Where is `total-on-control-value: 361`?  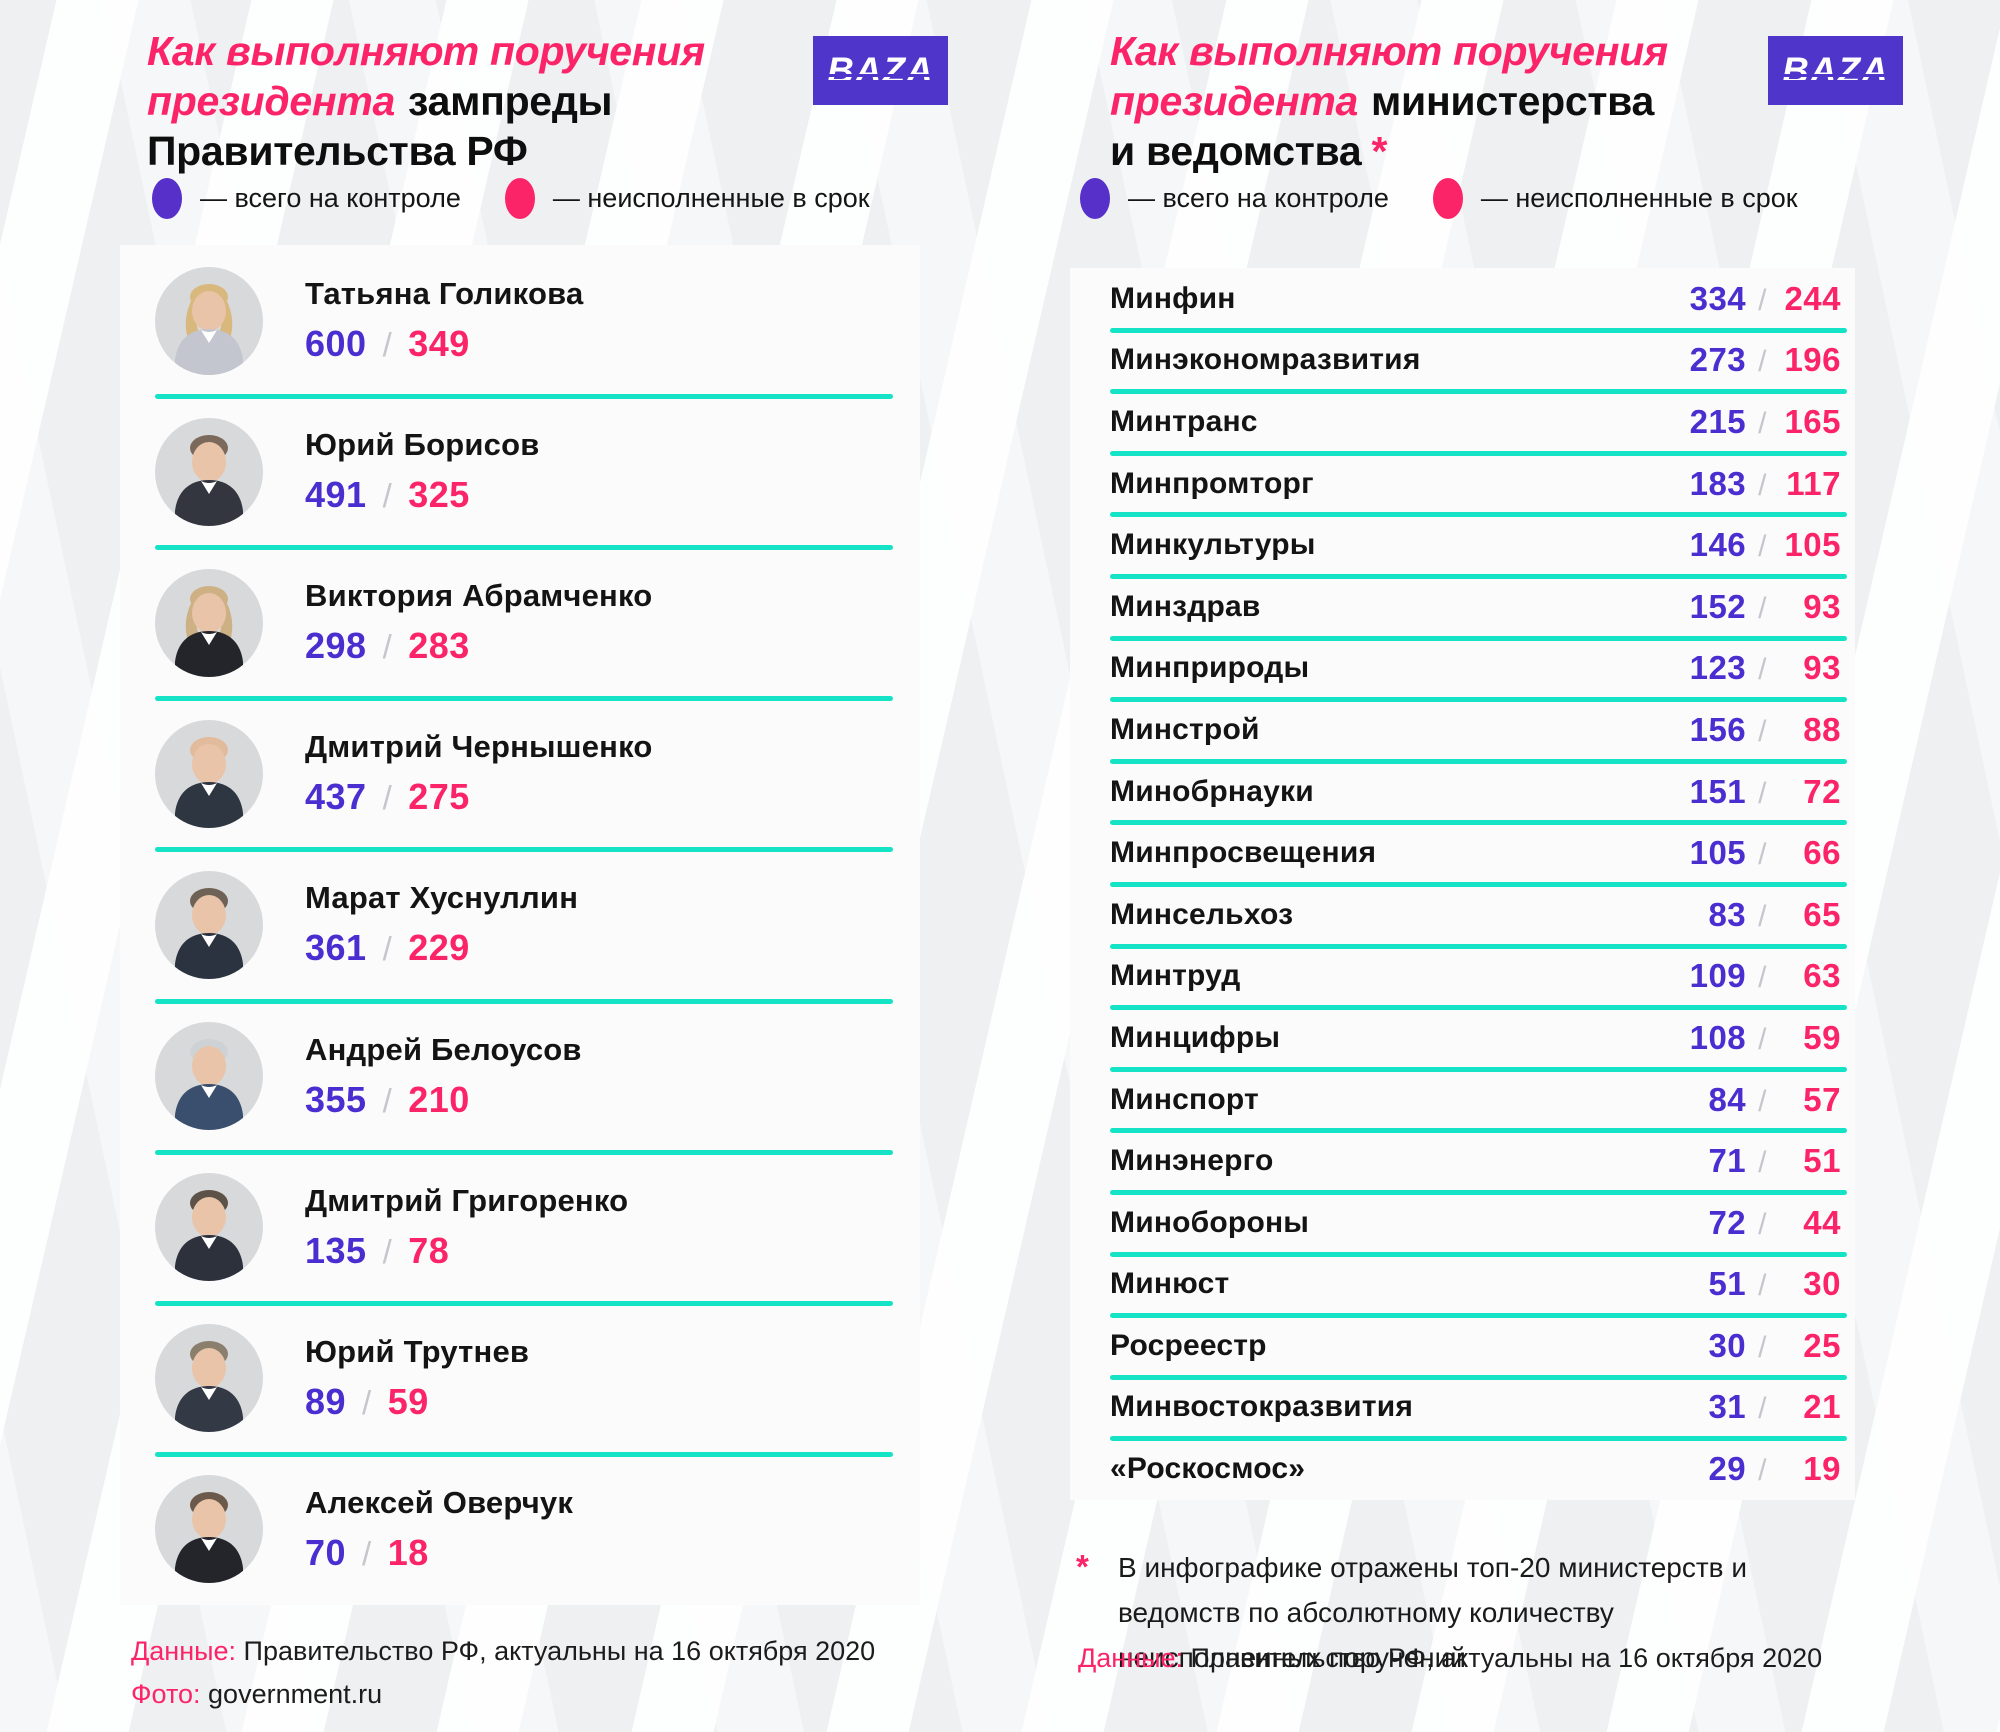
total-on-control-value: 361 is located at coordinates (336, 948).